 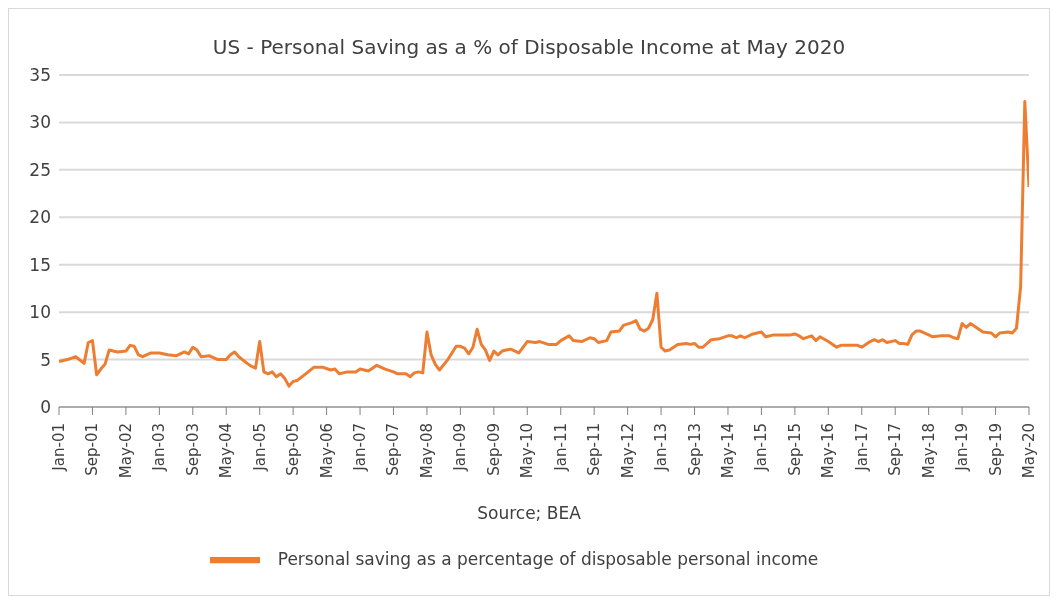 I want to click on x-tick-label: May-10, so click(x=527, y=451).